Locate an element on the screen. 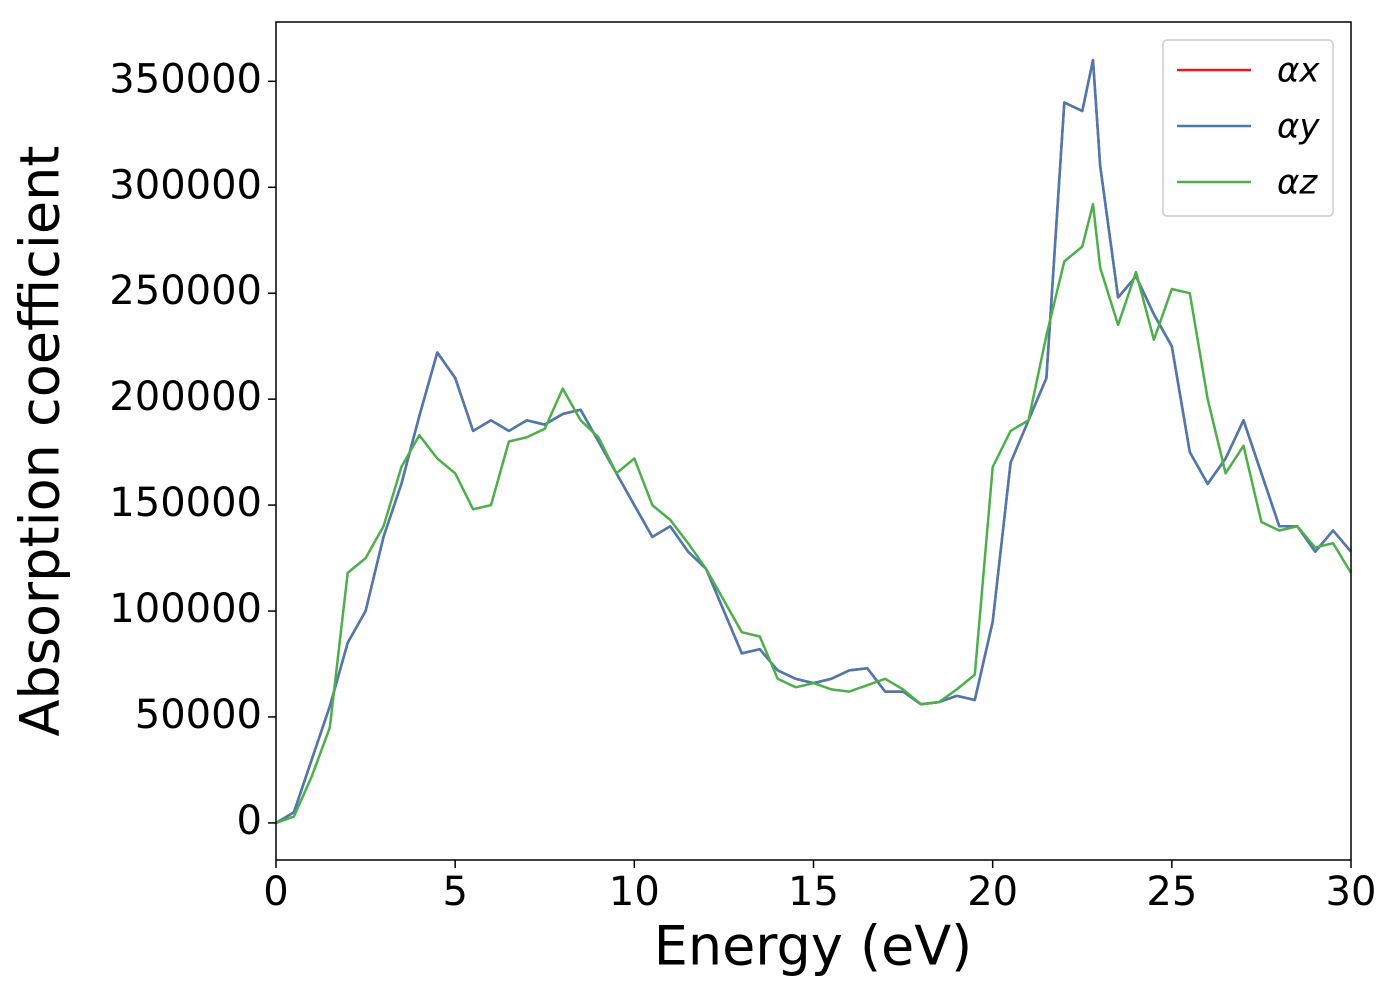 This screenshot has height=1000, width=1400. y-tick-label: 150000 is located at coordinates (185, 503).